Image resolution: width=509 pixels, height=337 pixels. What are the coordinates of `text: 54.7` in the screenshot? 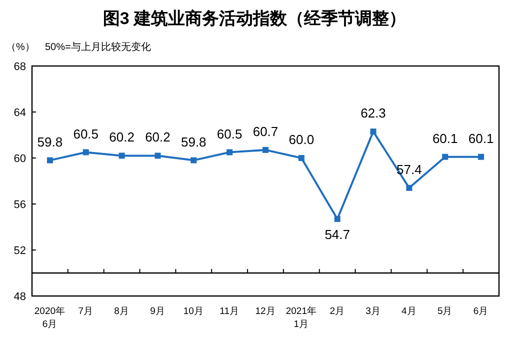 It's located at (337, 234).